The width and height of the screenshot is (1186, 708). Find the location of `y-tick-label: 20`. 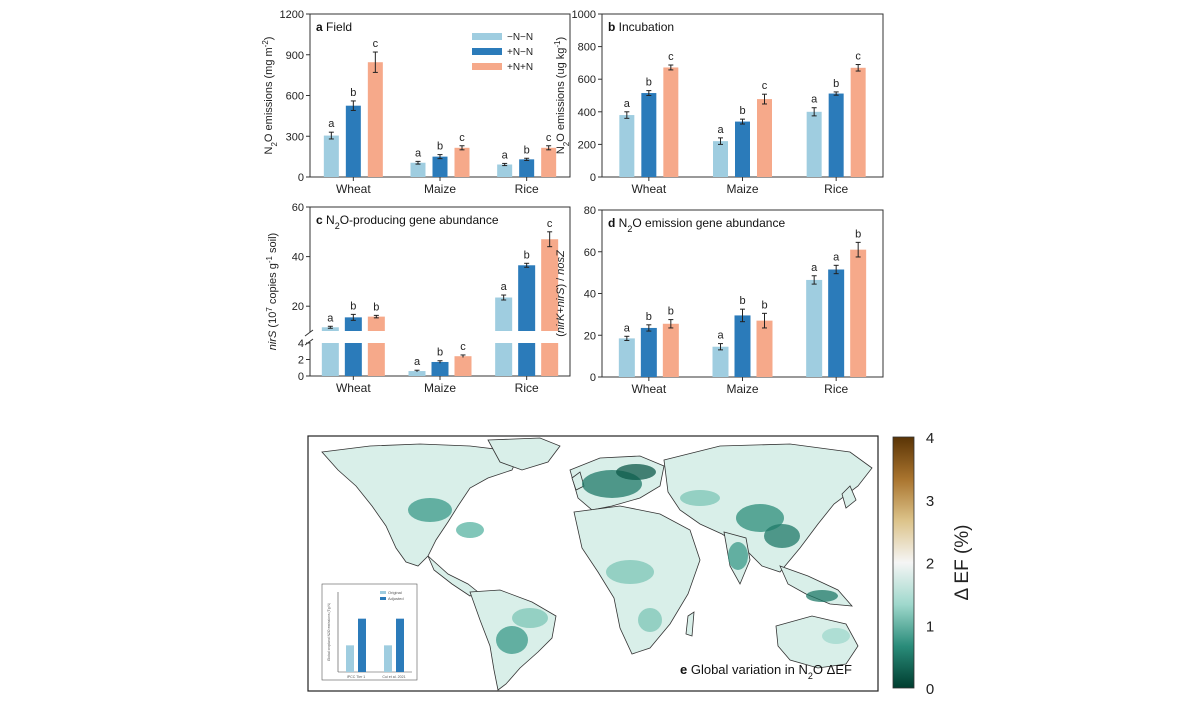

y-tick-label: 20 is located at coordinates (298, 307).